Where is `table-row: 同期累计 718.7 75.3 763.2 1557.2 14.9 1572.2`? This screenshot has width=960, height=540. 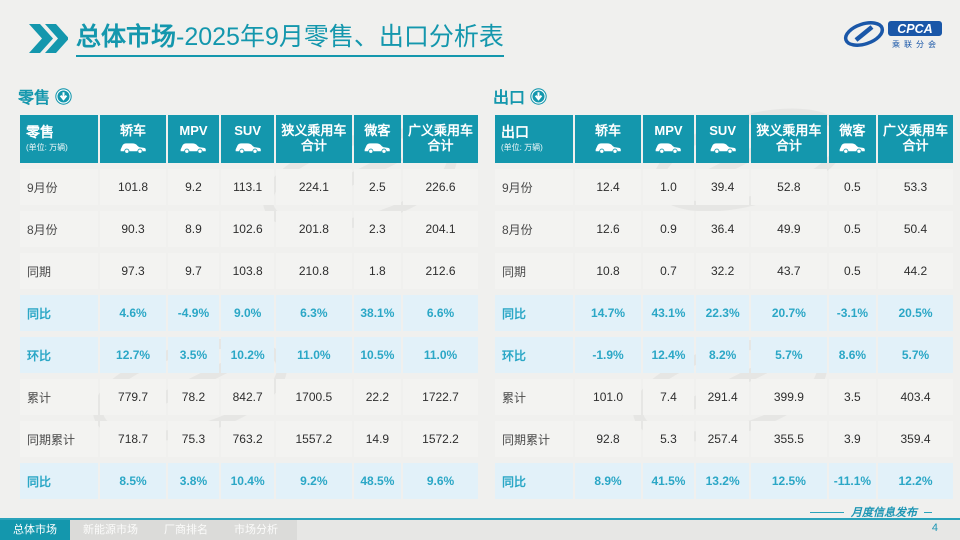 table-row: 同期累计 718.7 75.3 763.2 1557.2 14.9 1572.2 is located at coordinates (249, 439).